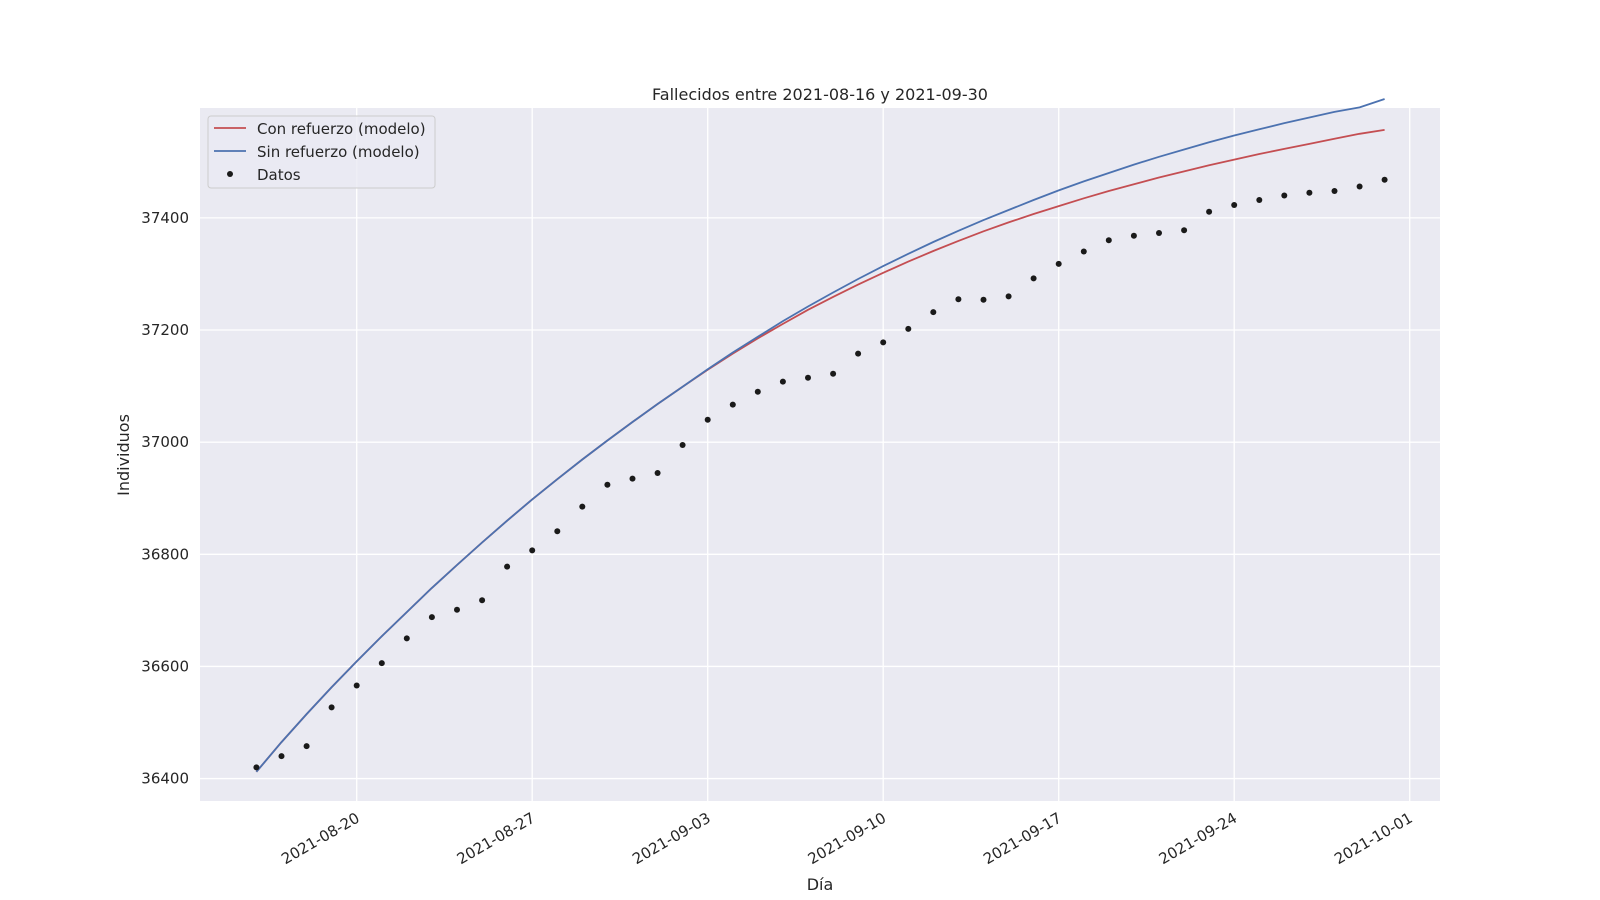  What do you see at coordinates (341, 129) in the screenshot?
I see `legend-label-con-refuerzo: Con refuerzo (modelo)` at bounding box center [341, 129].